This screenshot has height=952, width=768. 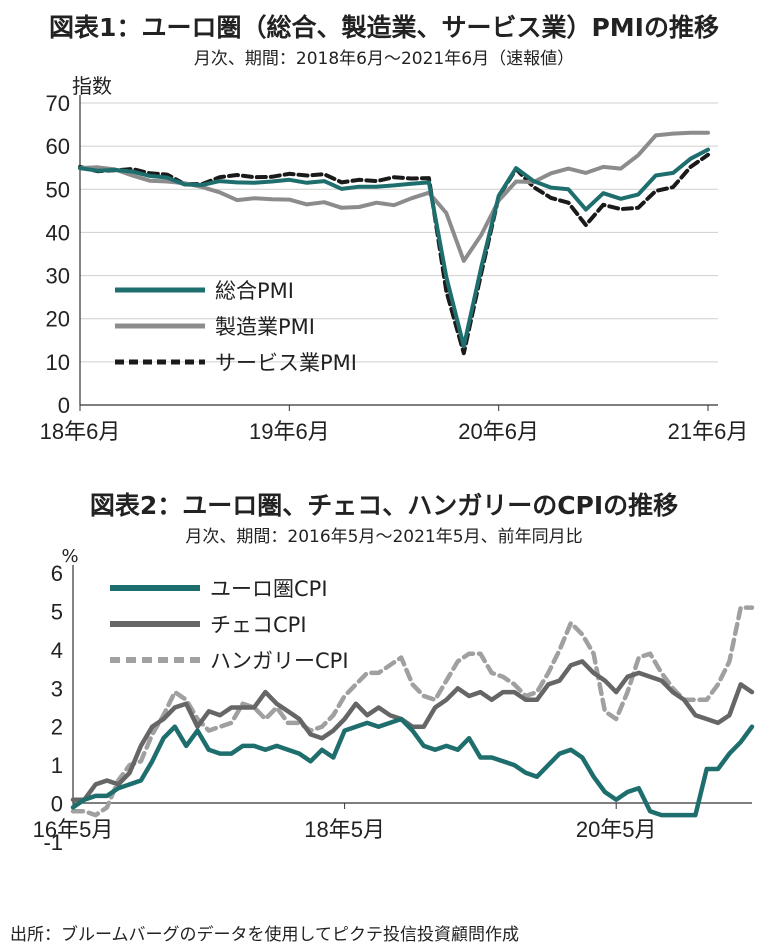 What do you see at coordinates (384, 537) in the screenshot?
I see `chart2-subtitle: 月次、期間：2016年5月～2021年5月、前年同月比` at bounding box center [384, 537].